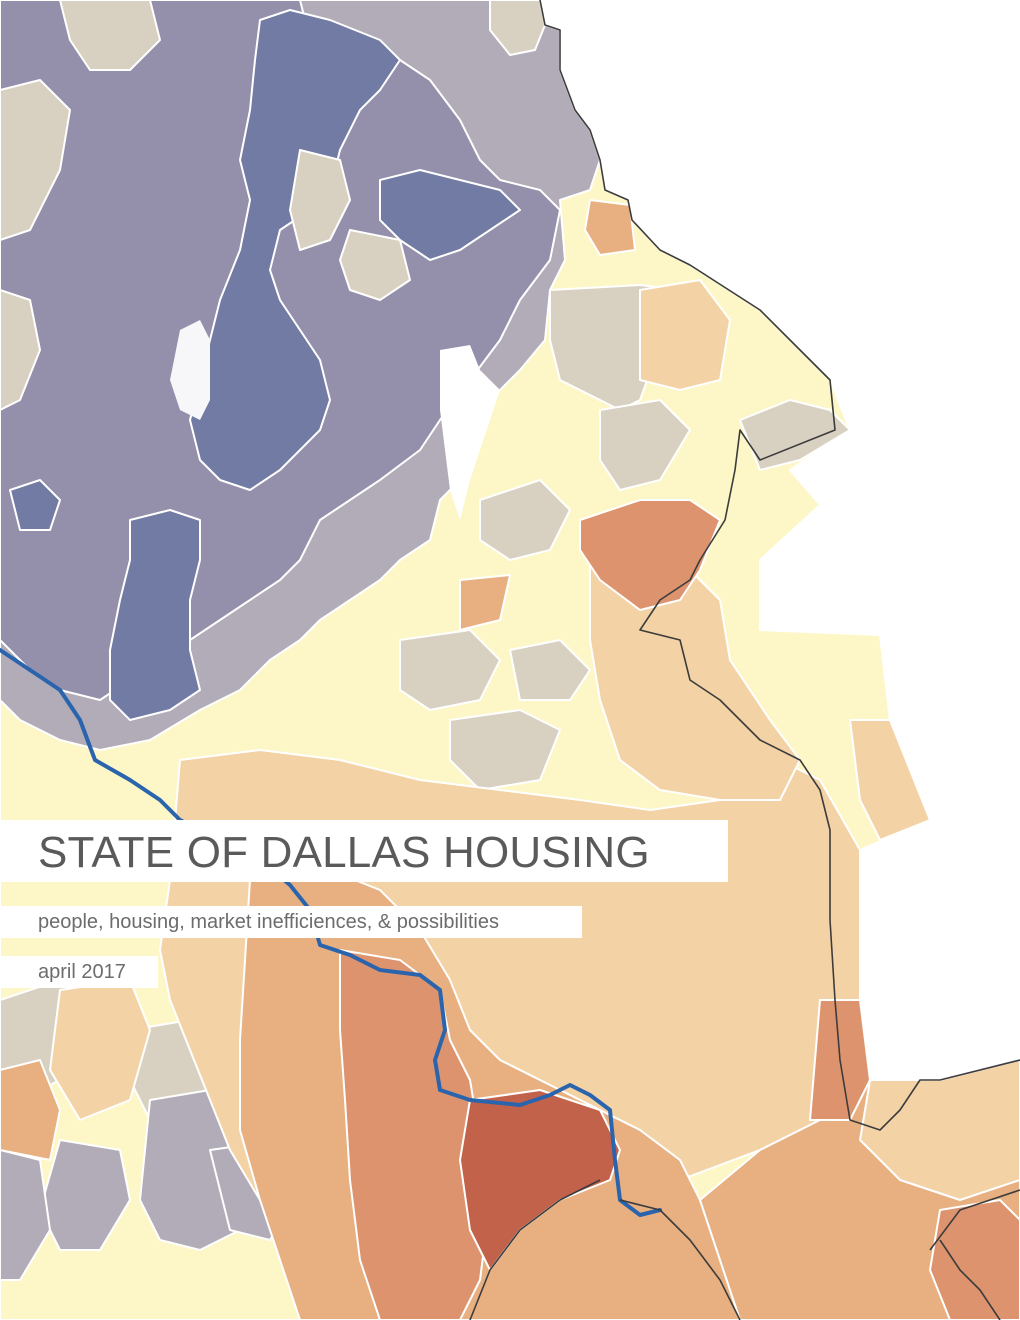  I want to click on region-tan-grey-center2, so click(505, 750).